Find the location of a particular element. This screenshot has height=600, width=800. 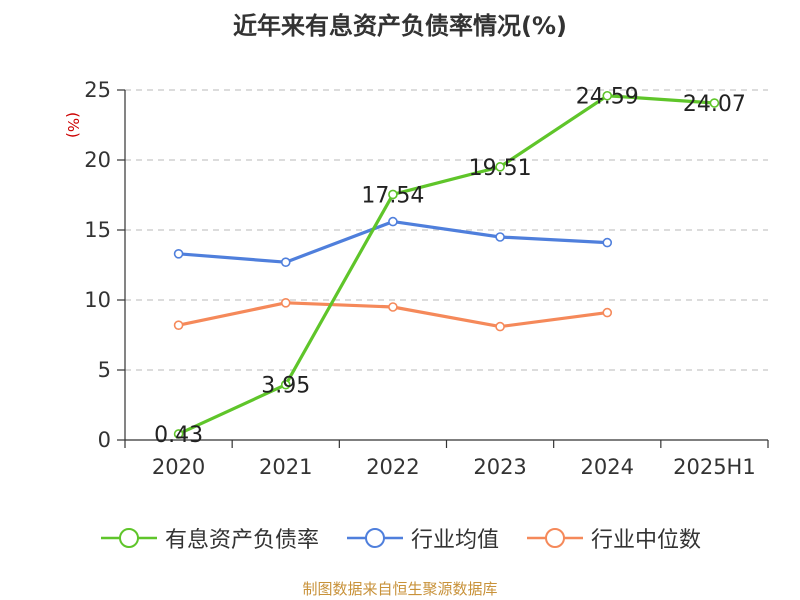

x-tick-label: 2021 is located at coordinates (285, 467).